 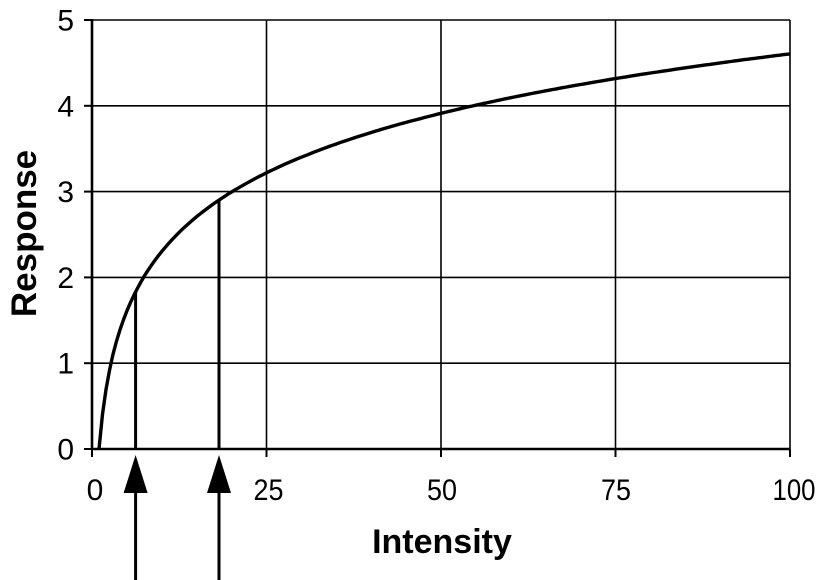 I want to click on svg-text: 4, so click(x=65, y=106).